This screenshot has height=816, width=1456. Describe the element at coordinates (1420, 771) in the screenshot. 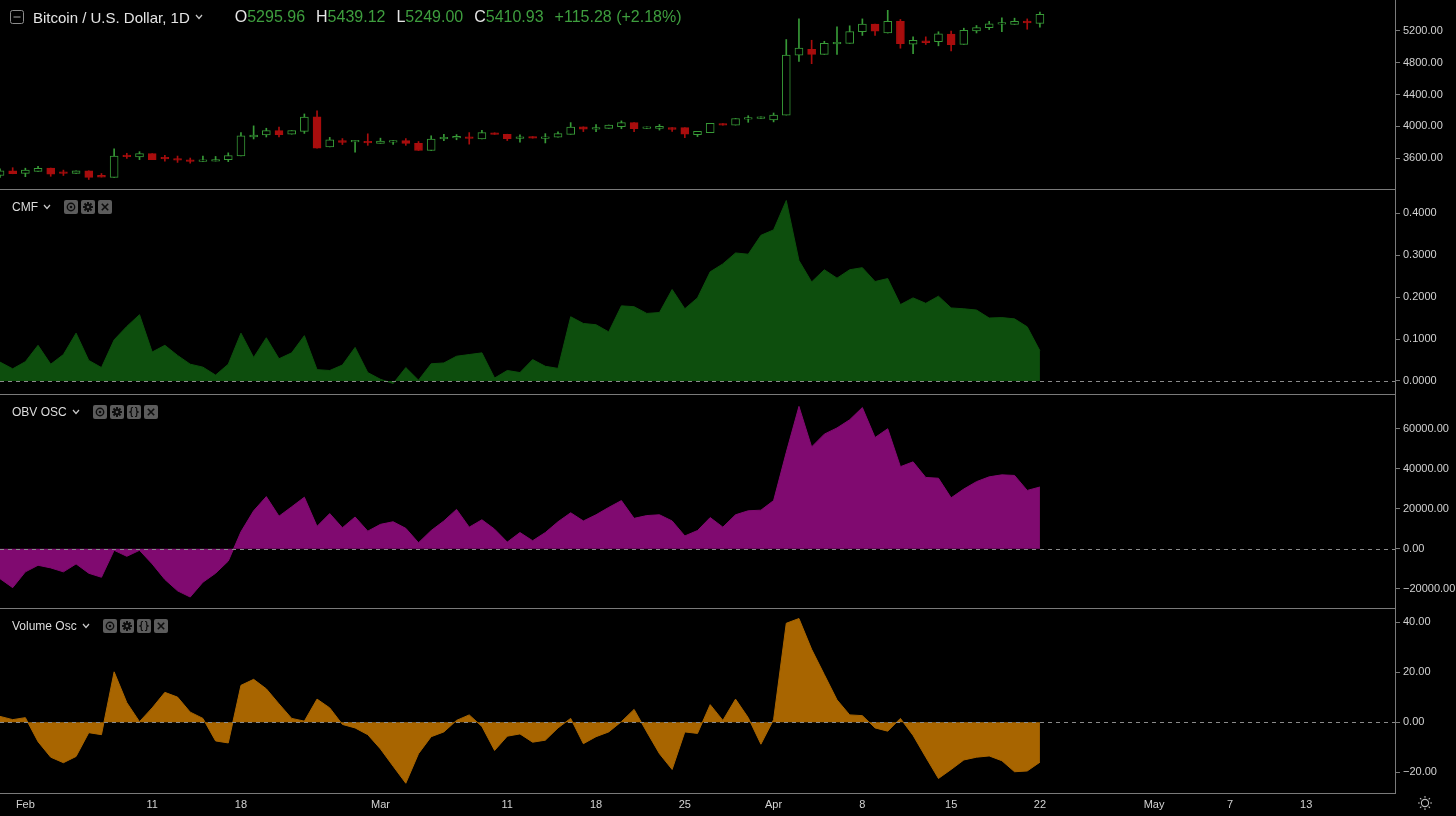

I see `y-tick-label: −20.00` at that location.